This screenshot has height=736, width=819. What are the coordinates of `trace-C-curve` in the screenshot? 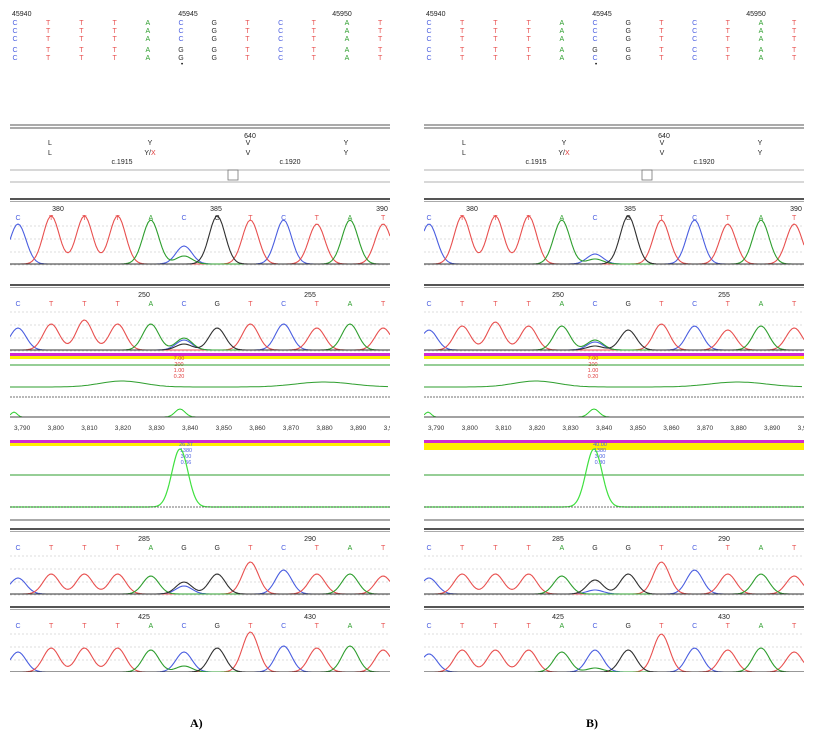 It's located at (614, 242).